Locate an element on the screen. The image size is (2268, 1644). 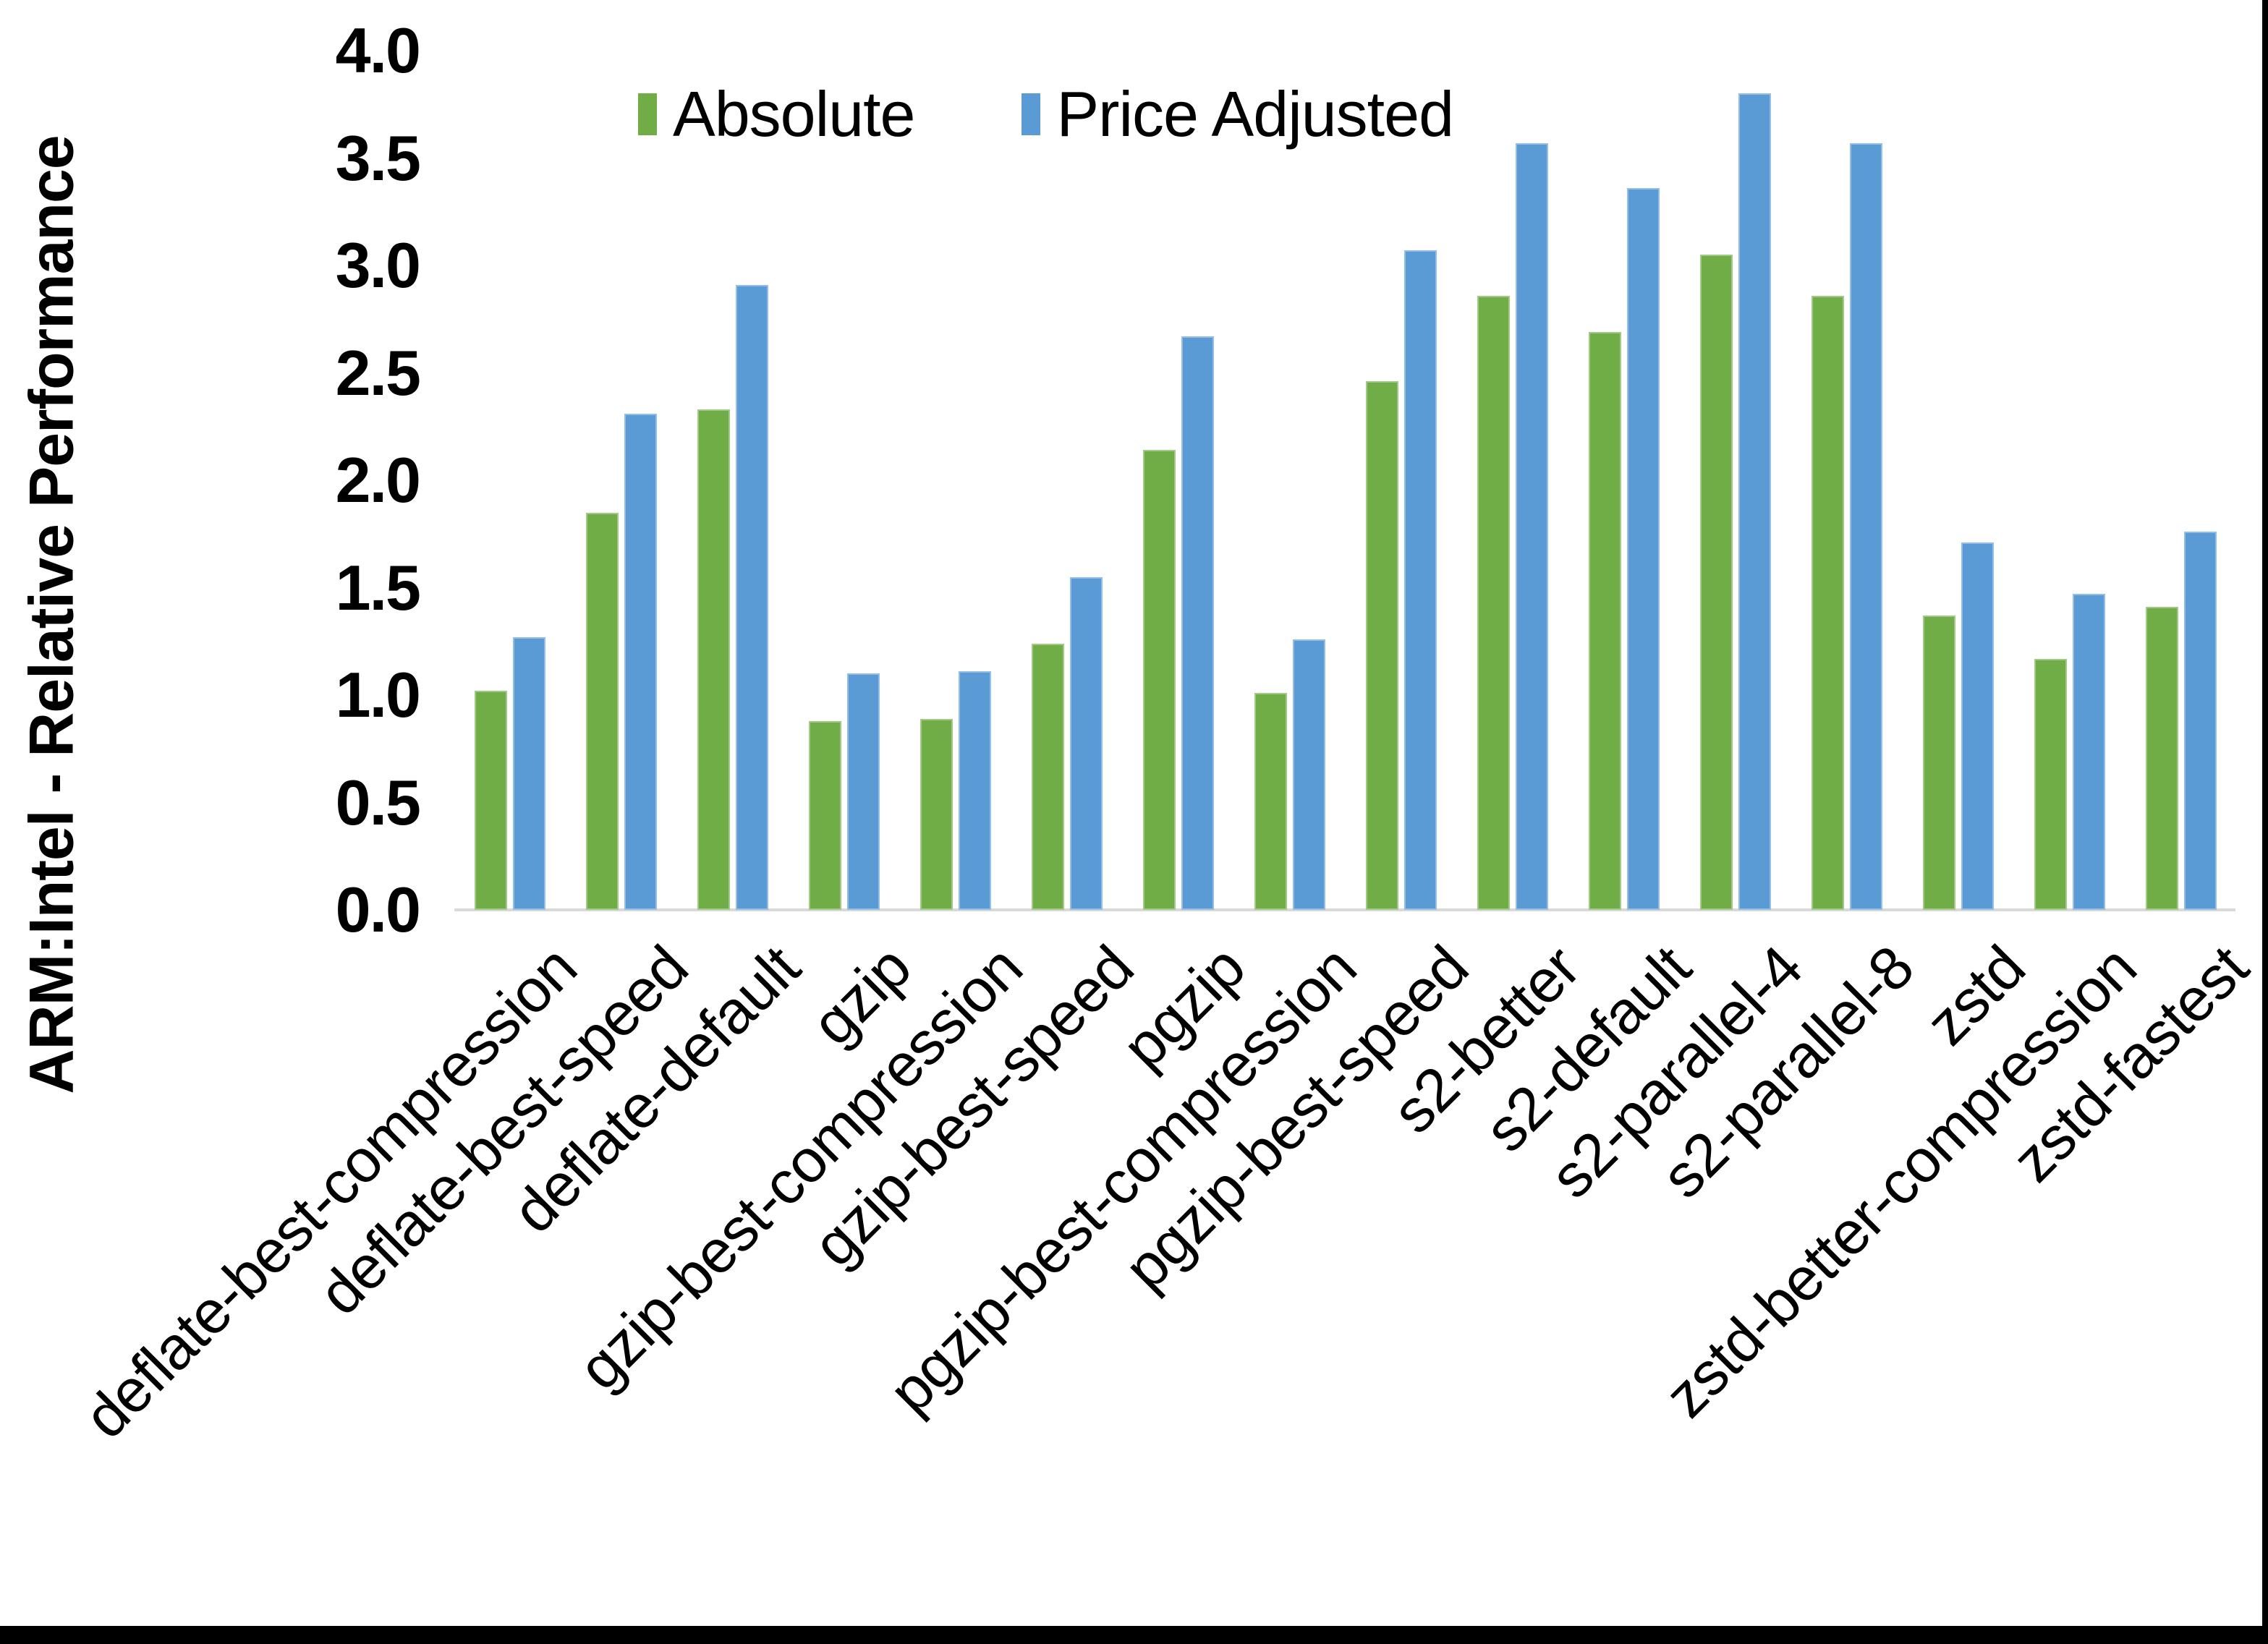
bar-absolute-pgzip-best-compression is located at coordinates (1270, 801).